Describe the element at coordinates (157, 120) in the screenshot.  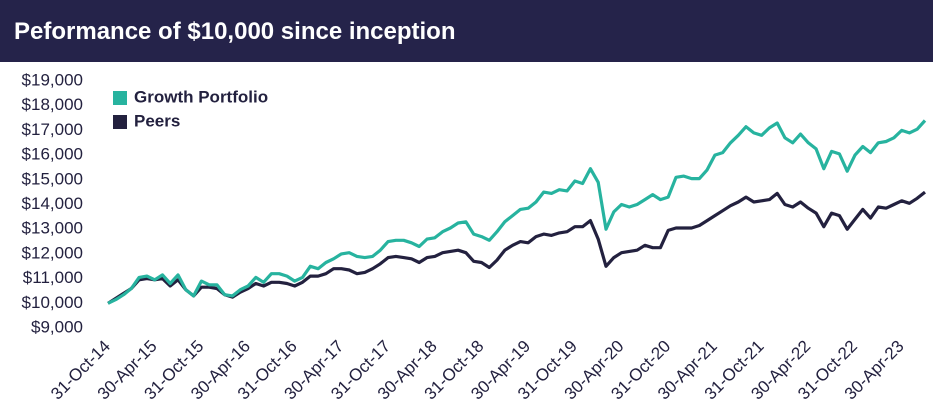
I see `legend-label: Peers` at that location.